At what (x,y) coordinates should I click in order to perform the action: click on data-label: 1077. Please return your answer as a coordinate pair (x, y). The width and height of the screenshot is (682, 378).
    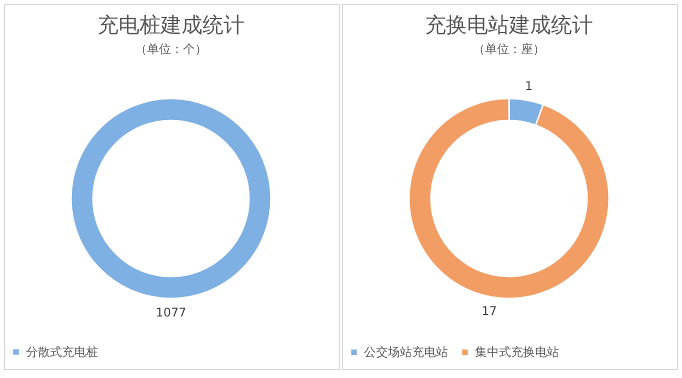
    Looking at the image, I should click on (171, 313).